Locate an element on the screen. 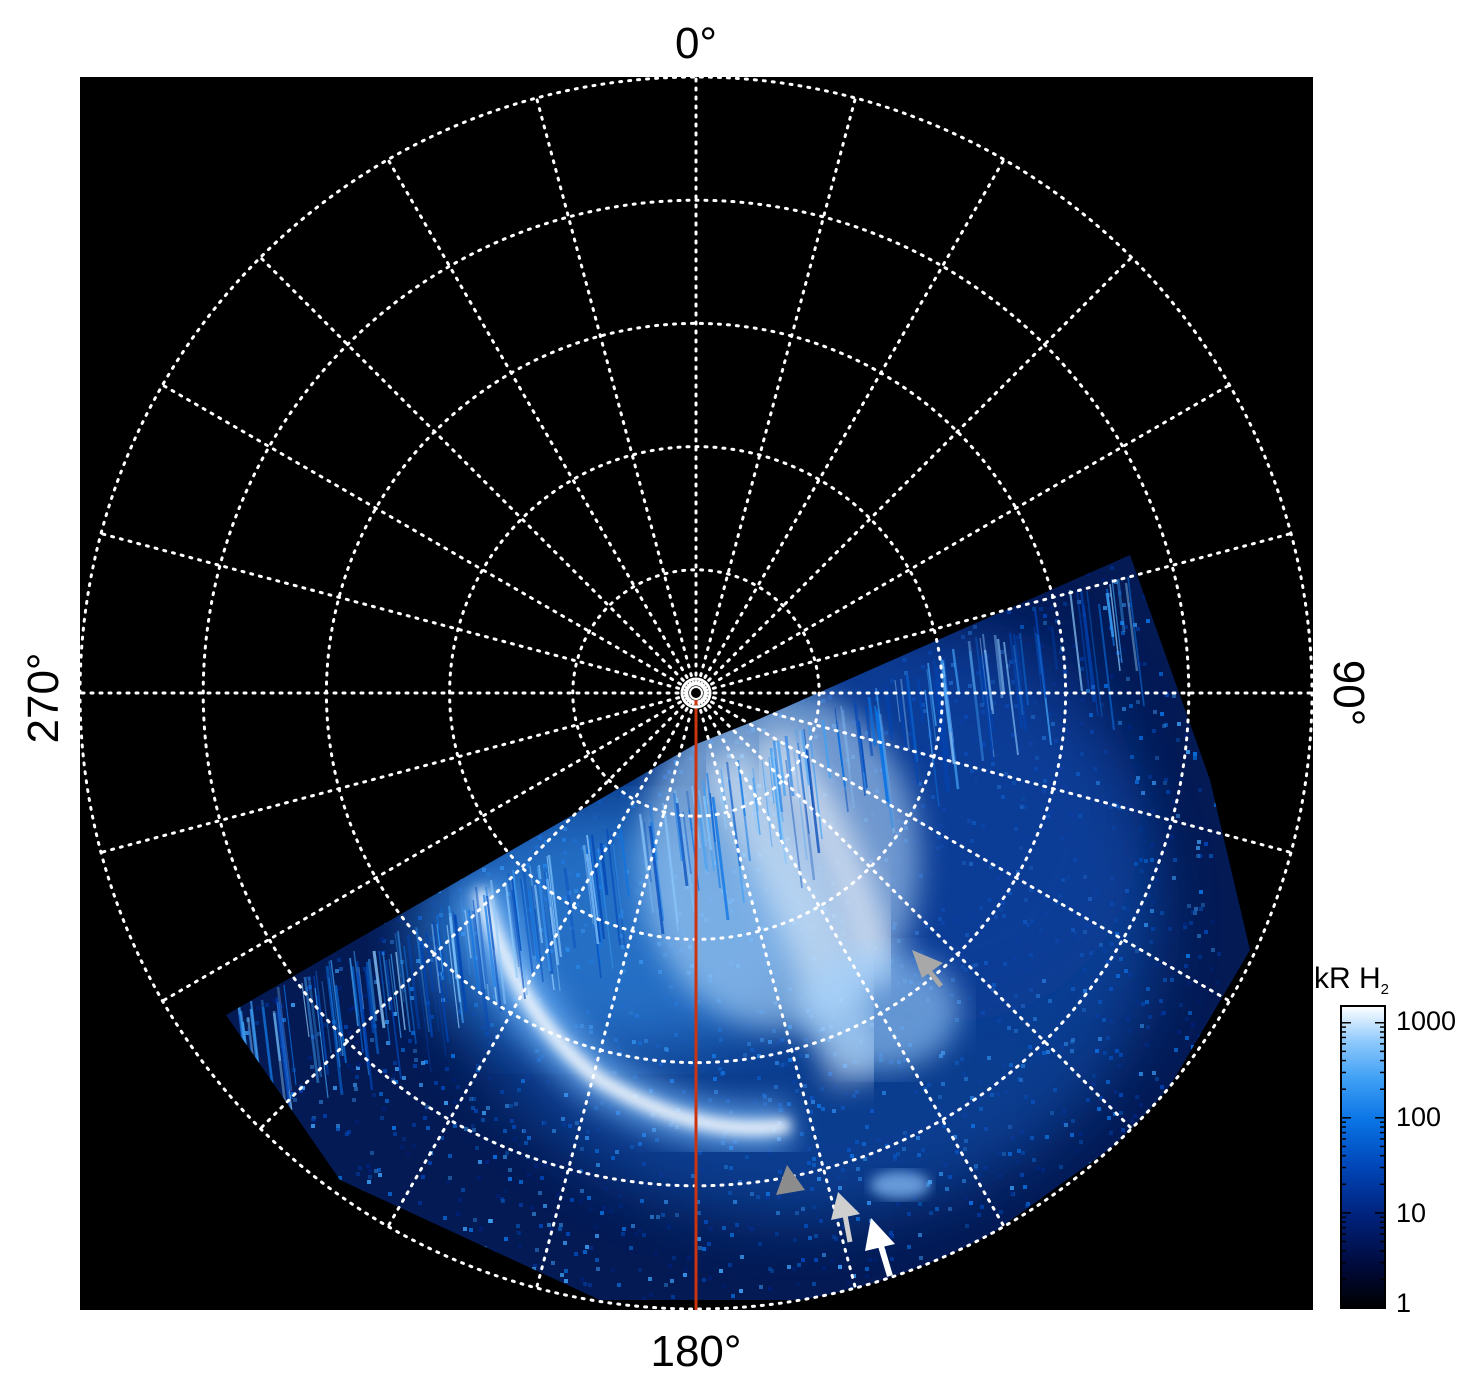  colorbar: kR H2 1000 100 10 1 is located at coordinates (1385, 1140).